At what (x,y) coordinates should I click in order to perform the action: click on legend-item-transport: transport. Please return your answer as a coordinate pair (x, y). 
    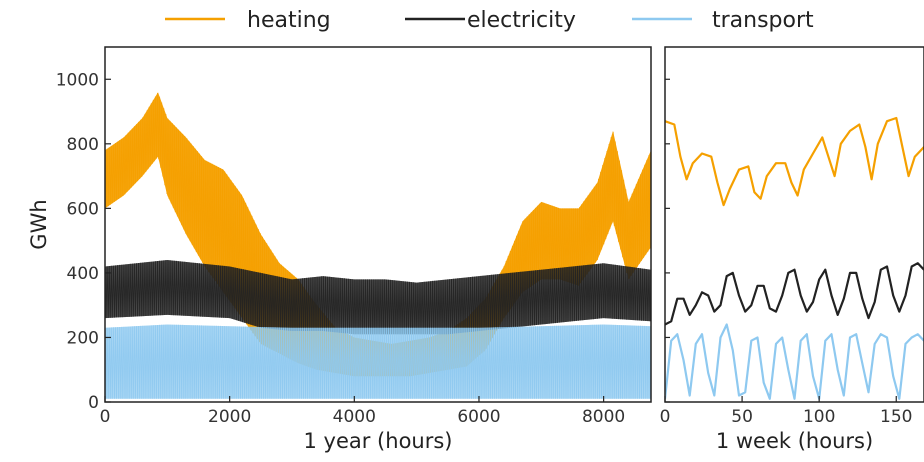
    Looking at the image, I should click on (723, 20).